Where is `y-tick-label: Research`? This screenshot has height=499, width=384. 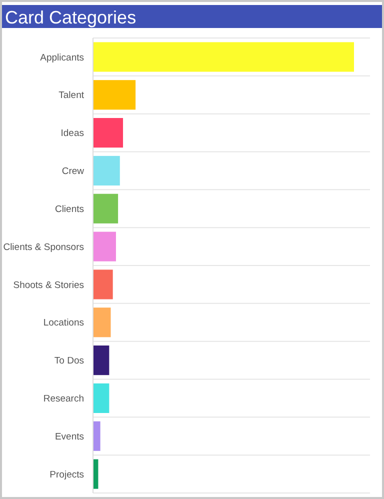 y-tick-label: Research is located at coordinates (63, 399).